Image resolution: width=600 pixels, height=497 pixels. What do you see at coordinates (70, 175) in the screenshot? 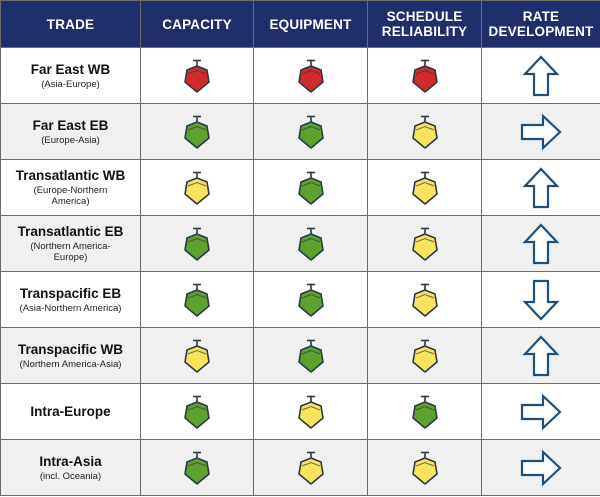
I see `trade-name: Transatlantic WB` at bounding box center [70, 175].